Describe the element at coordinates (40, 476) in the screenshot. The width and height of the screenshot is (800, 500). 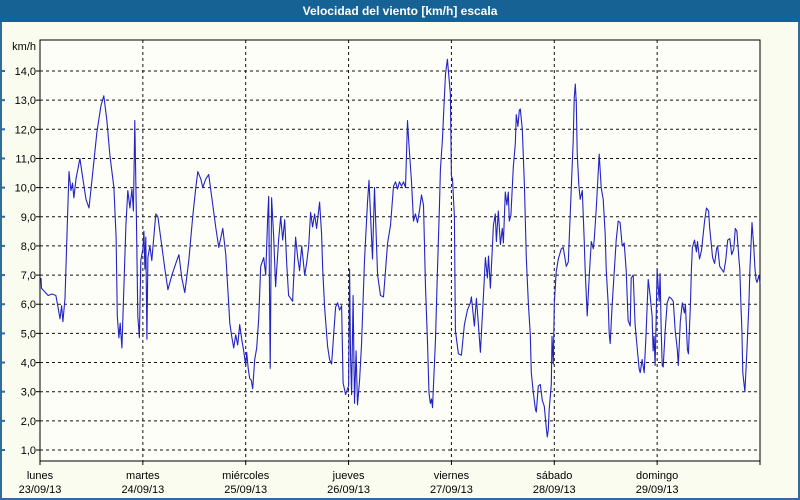
I see `day-name-label: lunes` at that location.